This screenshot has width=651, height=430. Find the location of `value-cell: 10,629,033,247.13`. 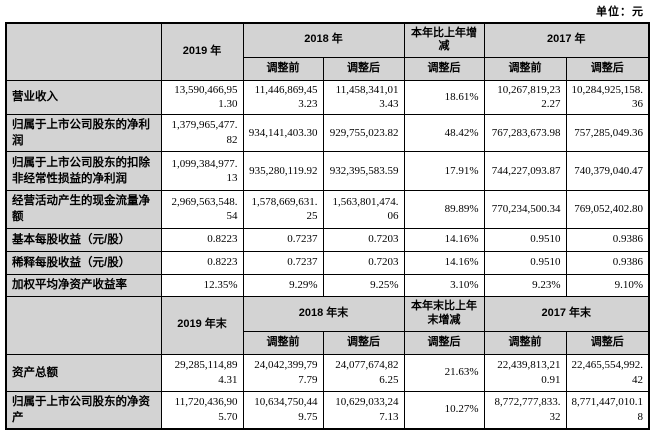

value-cell: 10,629,033,247.13 is located at coordinates (363, 410).